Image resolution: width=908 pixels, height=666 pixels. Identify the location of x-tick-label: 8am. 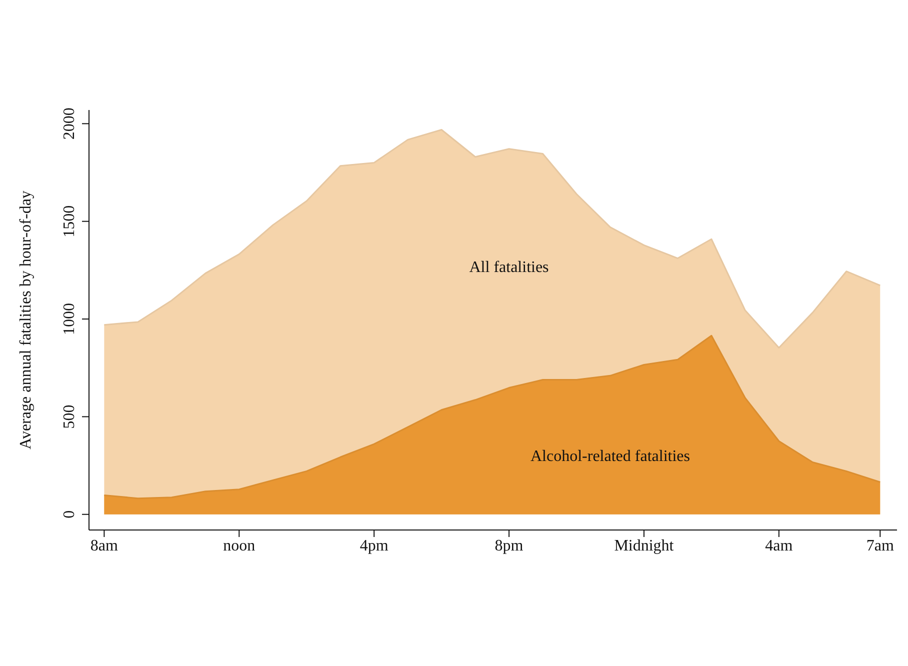
(104, 545).